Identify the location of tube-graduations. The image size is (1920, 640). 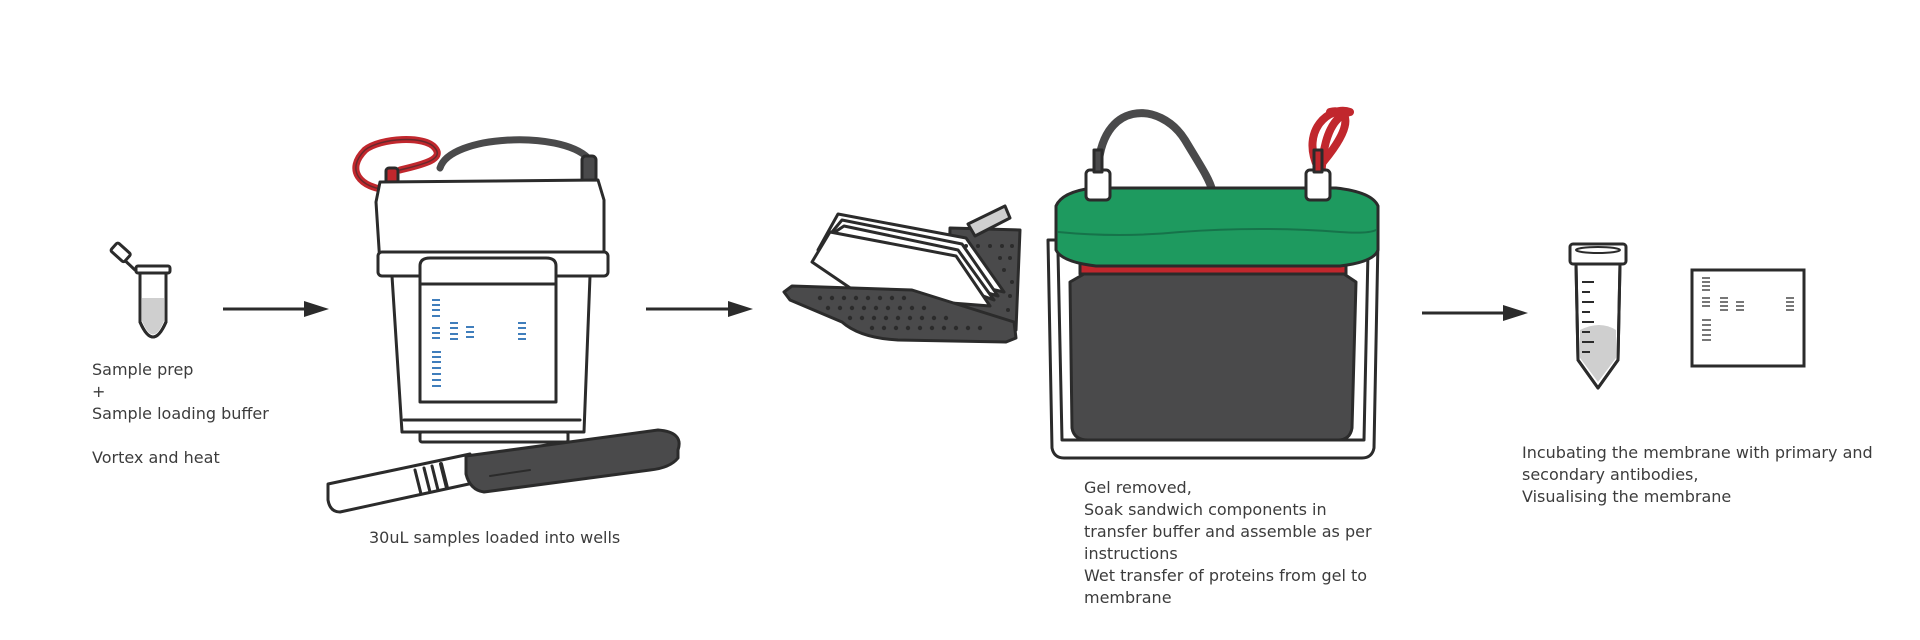
(1588, 317).